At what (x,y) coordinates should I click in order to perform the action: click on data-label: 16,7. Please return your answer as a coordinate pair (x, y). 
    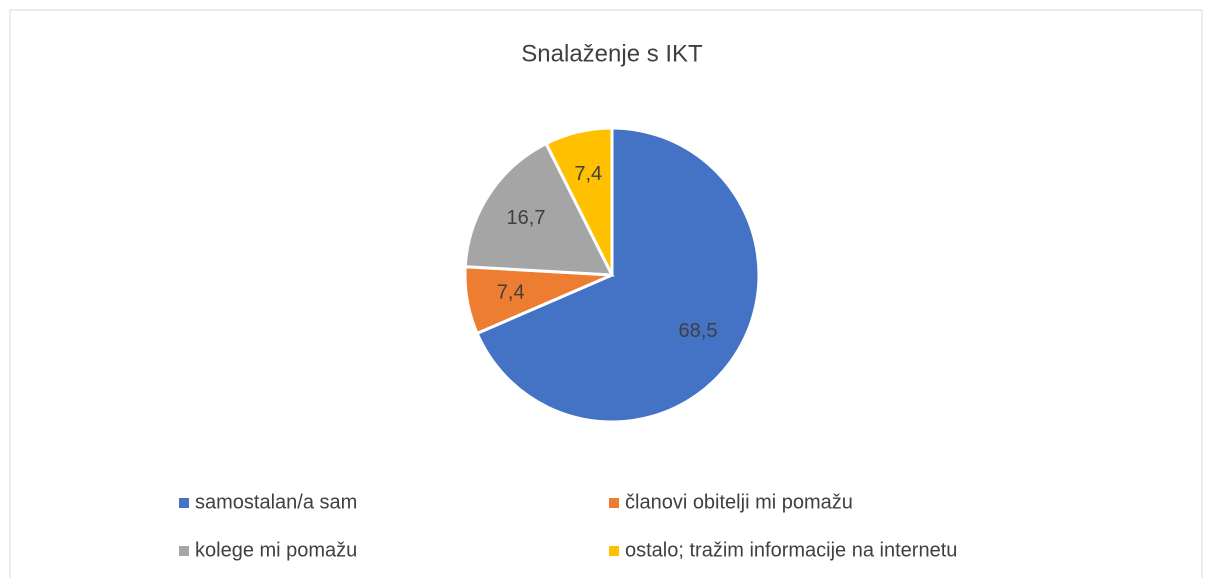
    Looking at the image, I should click on (526, 218).